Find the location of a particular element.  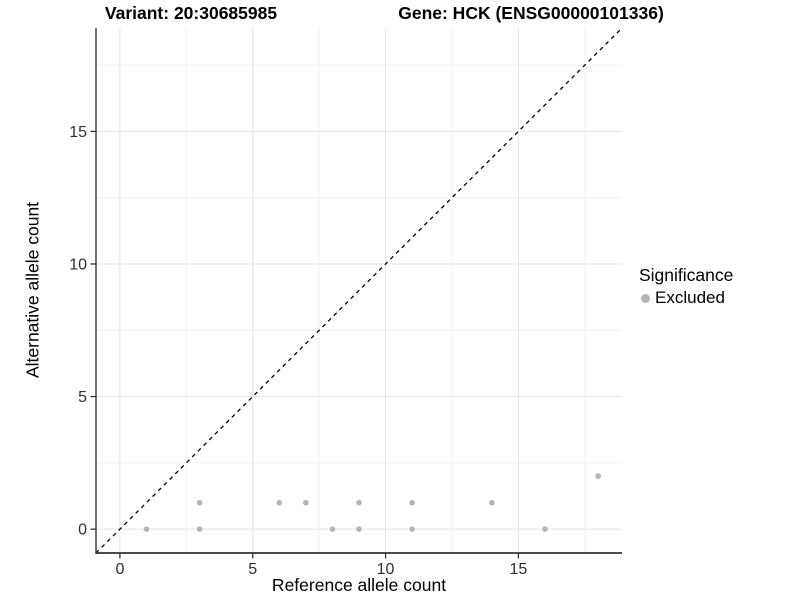

legend: Significance Excluded is located at coordinates (686, 286).